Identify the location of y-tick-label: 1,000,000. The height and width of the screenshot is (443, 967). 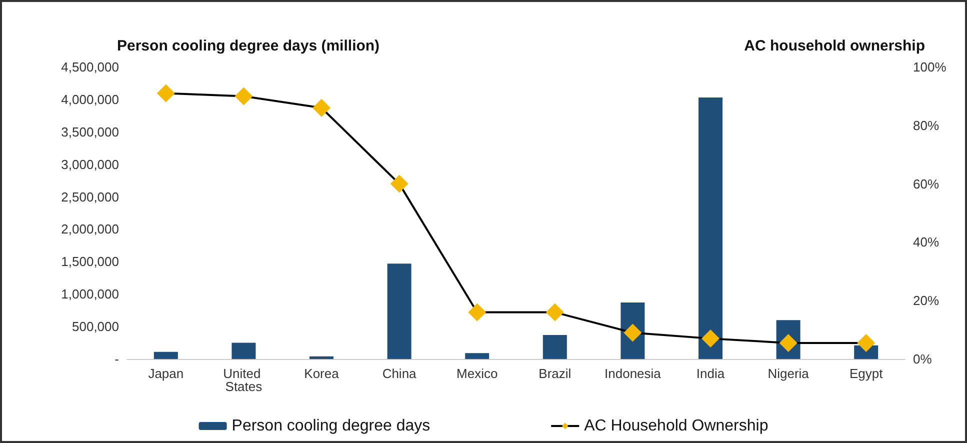
(90, 294).